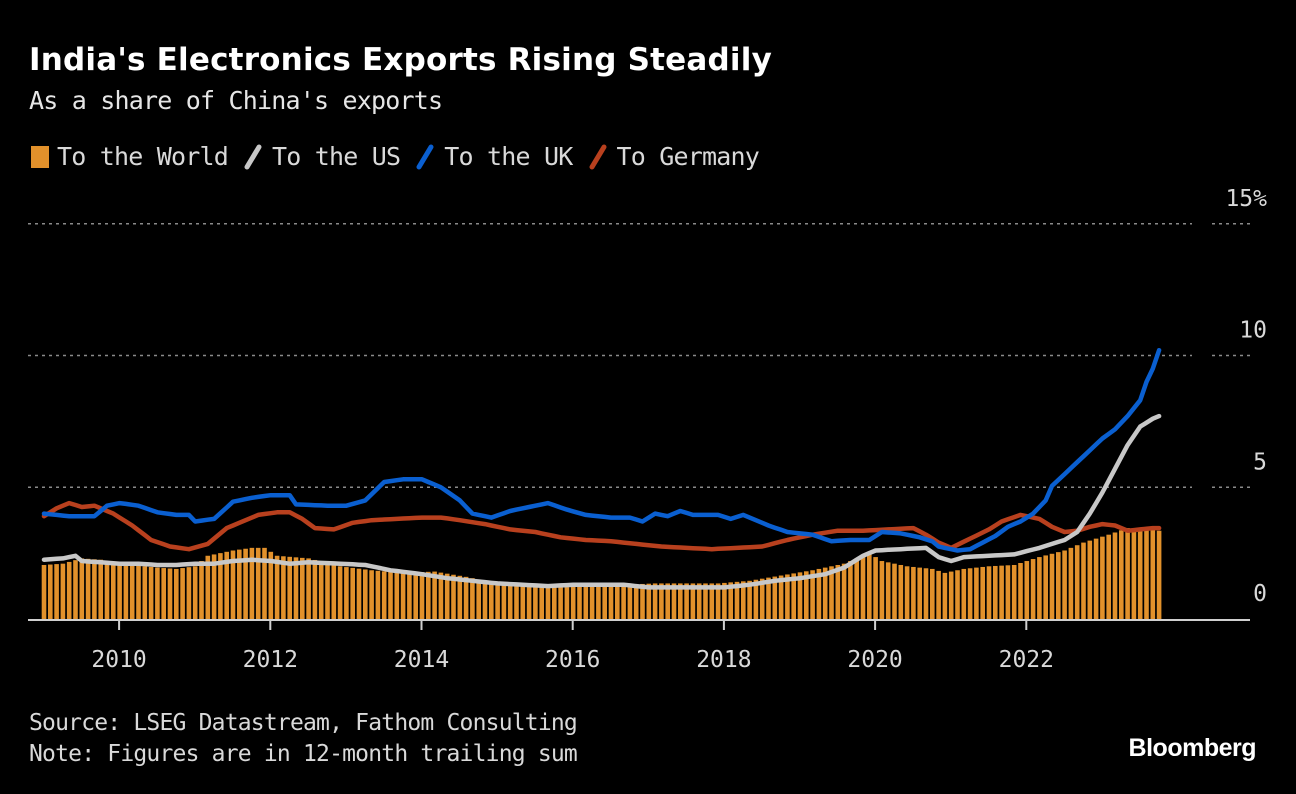 The height and width of the screenshot is (794, 1296). Describe the element at coordinates (639, 646) in the screenshot. I see `axes: 2010 2012 2014 2016 2018 2020 2022` at that location.